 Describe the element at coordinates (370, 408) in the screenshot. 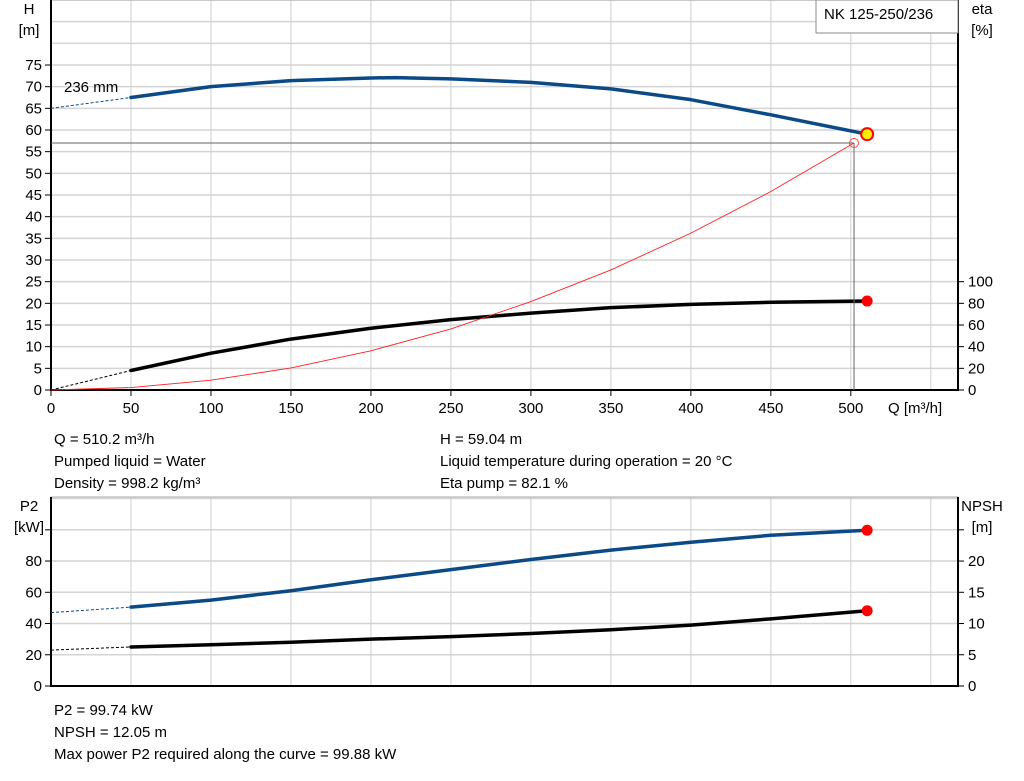

I see `x-tick-label: 200` at that location.